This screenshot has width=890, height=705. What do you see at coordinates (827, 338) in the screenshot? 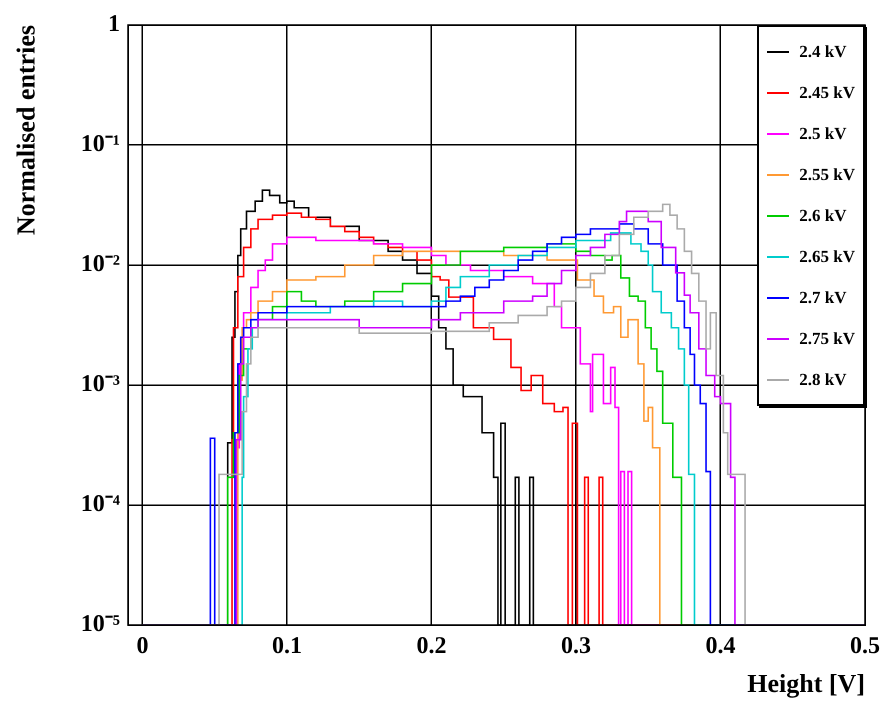
I see `legend-label: 2.75 kV` at bounding box center [827, 338].